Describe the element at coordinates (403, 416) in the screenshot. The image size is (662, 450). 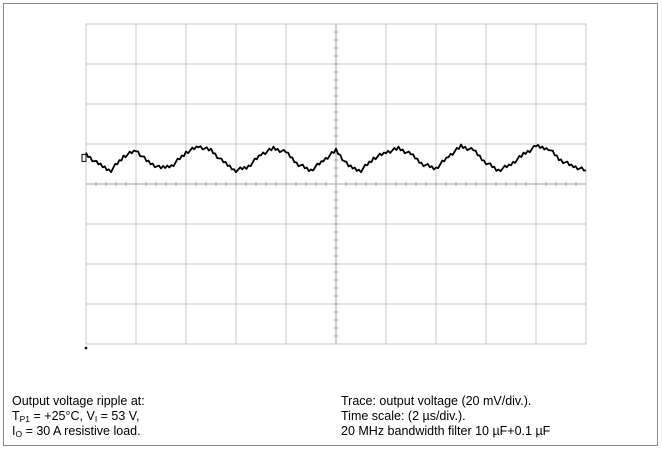
I see `caption-right-line-2: Time scale: (2 µs/div.).` at that location.